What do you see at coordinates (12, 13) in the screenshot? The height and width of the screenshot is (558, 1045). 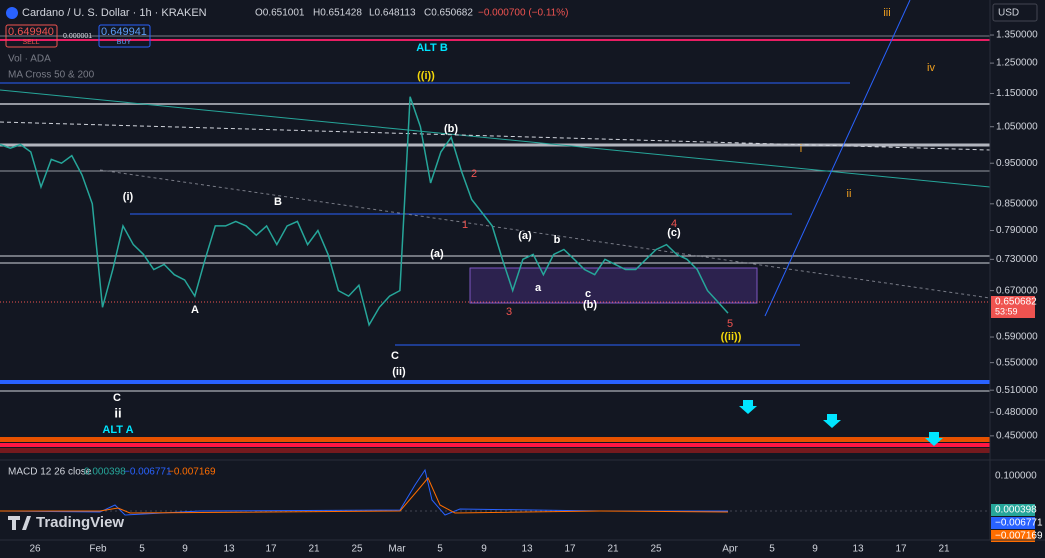 I see `logo` at bounding box center [12, 13].